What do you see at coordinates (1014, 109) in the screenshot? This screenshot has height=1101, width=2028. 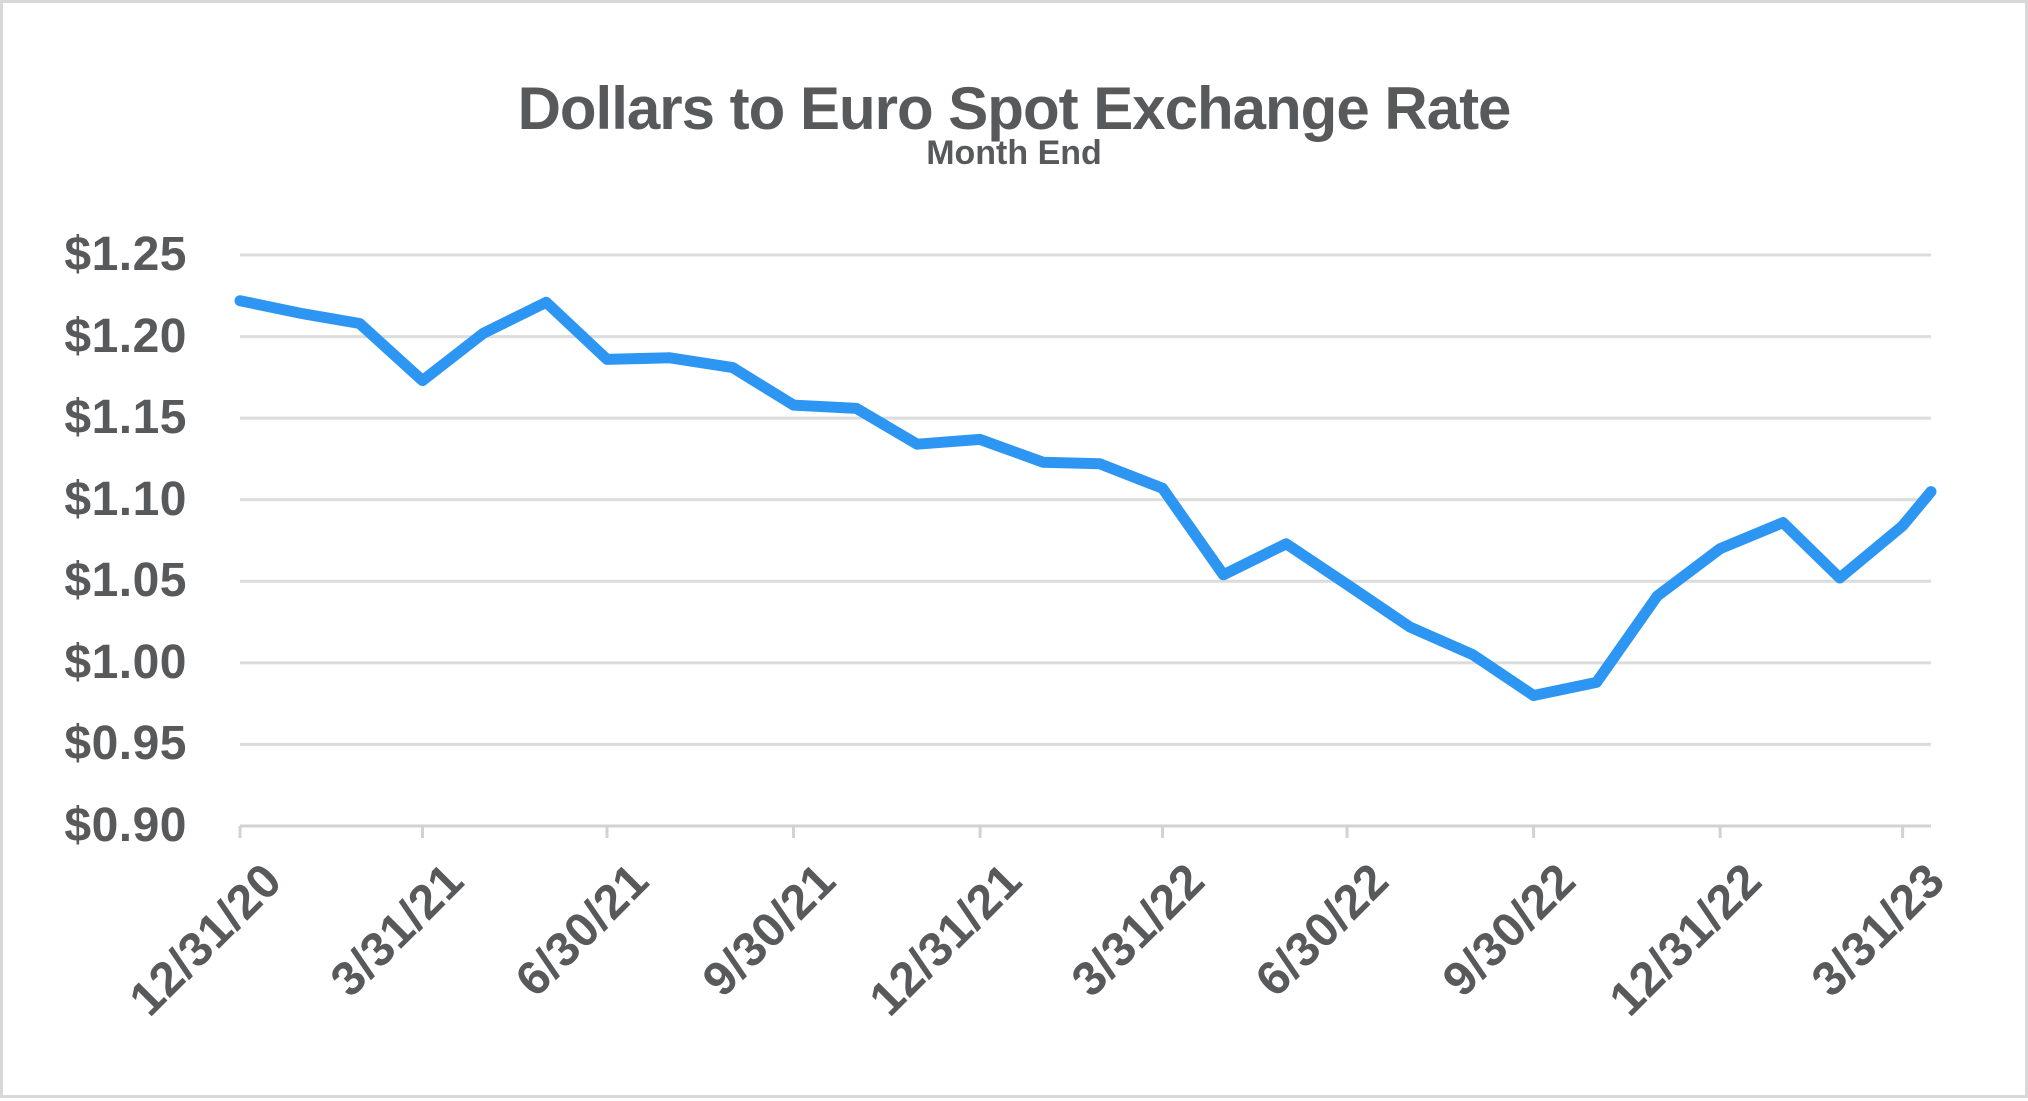 I see `page-title: Dollars to Euro Spot Exchange Rate` at bounding box center [1014, 109].